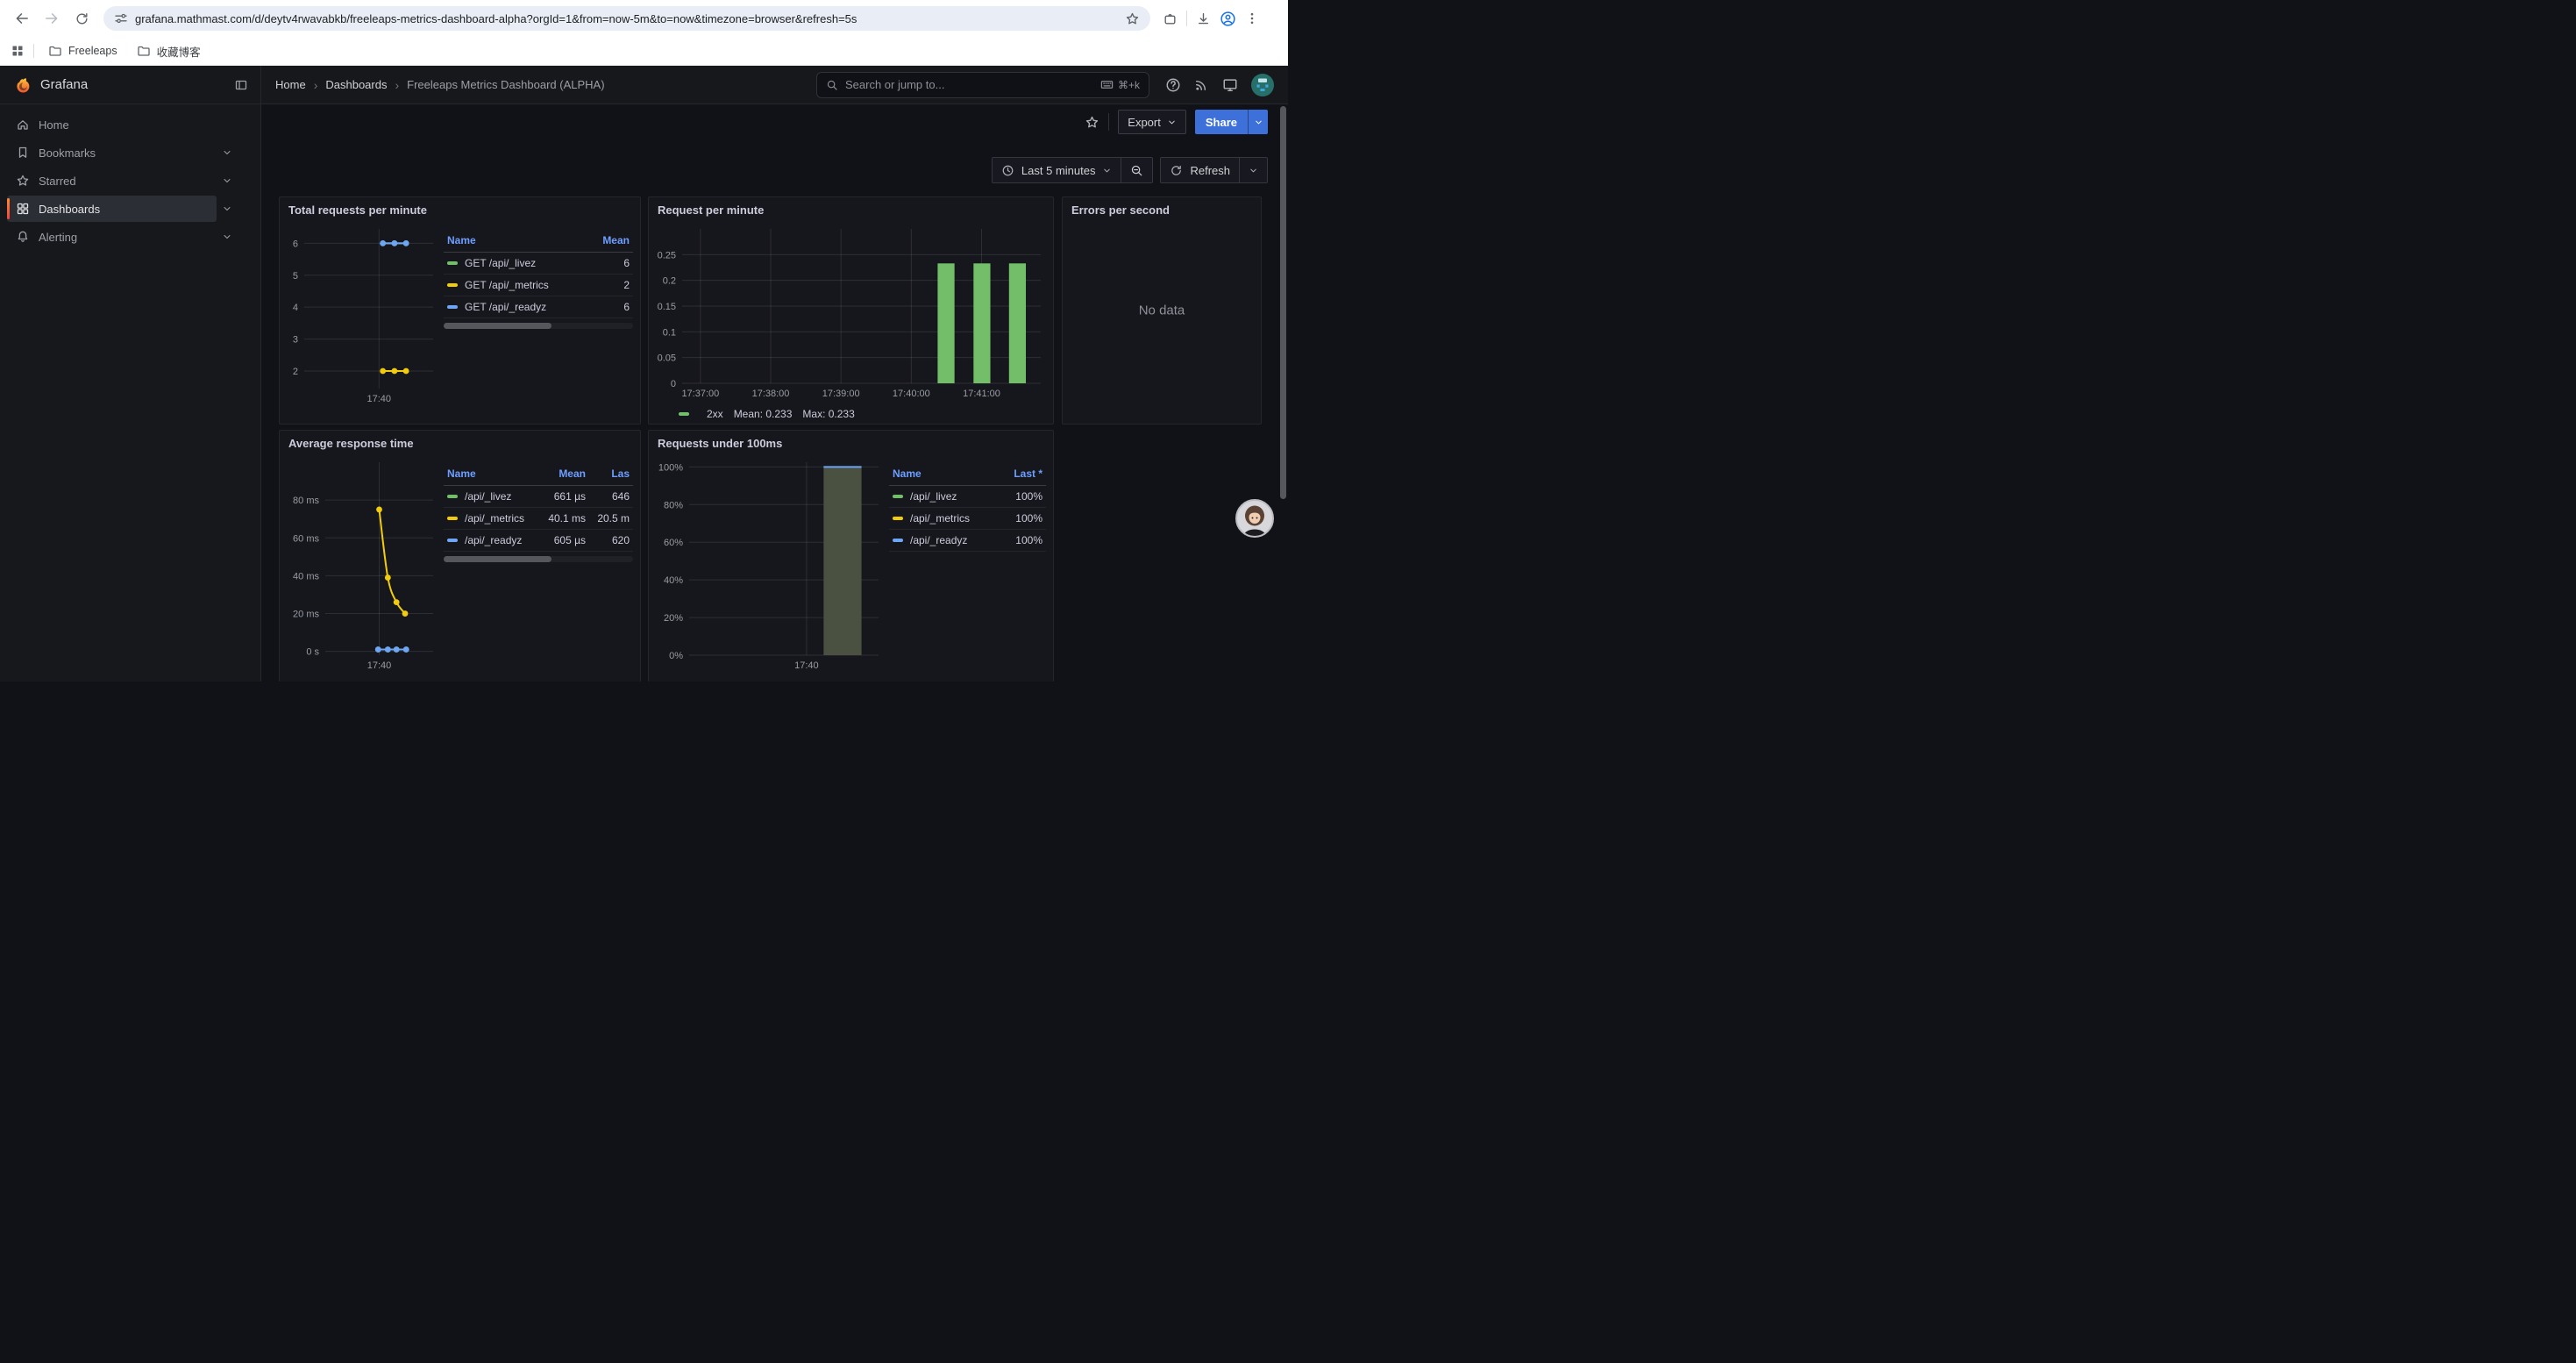 The height and width of the screenshot is (1363, 2576). What do you see at coordinates (112, 181) in the screenshot?
I see `sidebar-item-starred: Starred` at bounding box center [112, 181].